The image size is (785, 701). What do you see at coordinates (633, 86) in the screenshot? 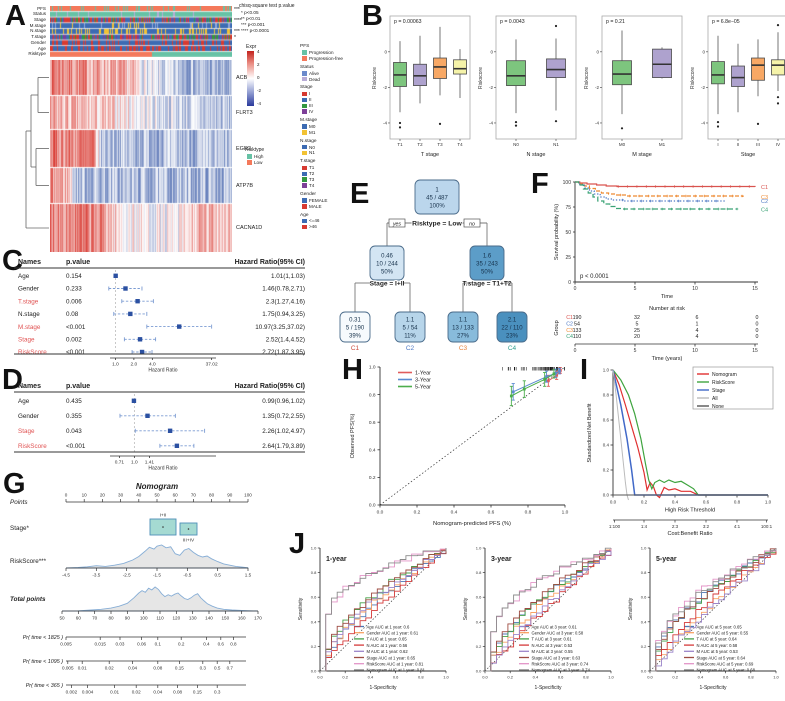
I see `boxplot-m-stage: 0 -2 -4 Riskscore p = 0.21 M0 M1 M stage` at bounding box center [633, 86].